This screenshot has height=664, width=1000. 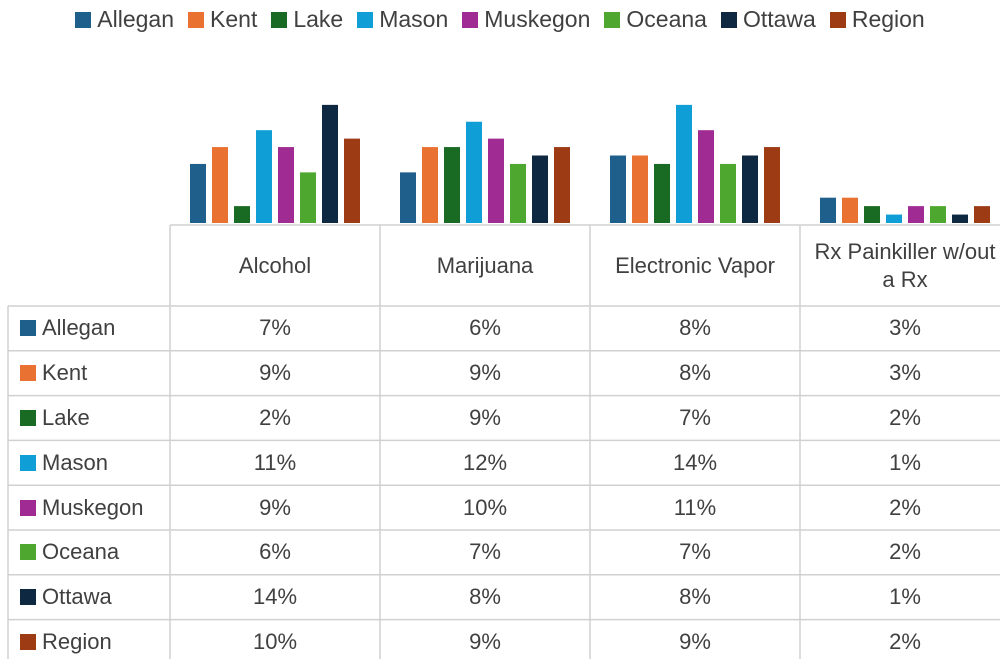 I want to click on legend-item: Region, so click(x=877, y=19).